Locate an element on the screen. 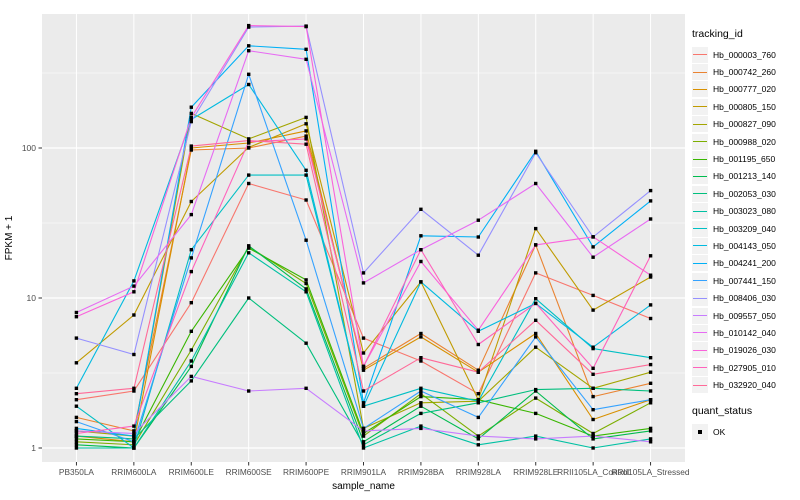  legend-item-label: Hb_004143_050 is located at coordinates (744, 245).